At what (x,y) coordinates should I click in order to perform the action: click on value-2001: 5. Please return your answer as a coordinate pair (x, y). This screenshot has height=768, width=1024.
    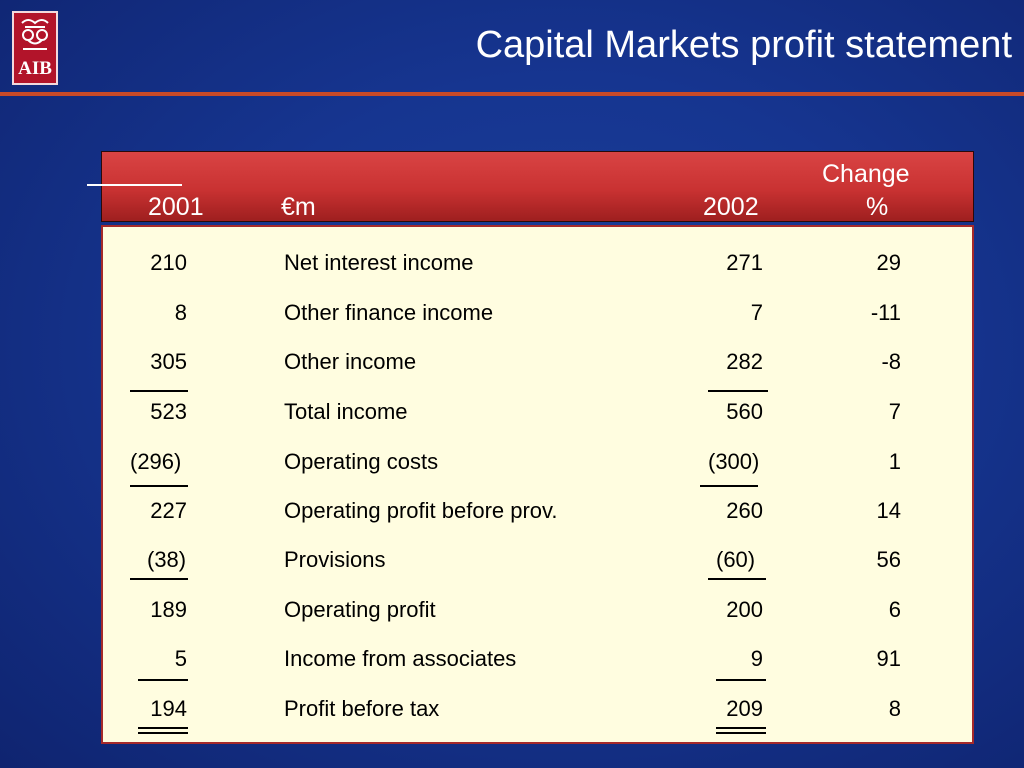
    Looking at the image, I should click on (180, 658).